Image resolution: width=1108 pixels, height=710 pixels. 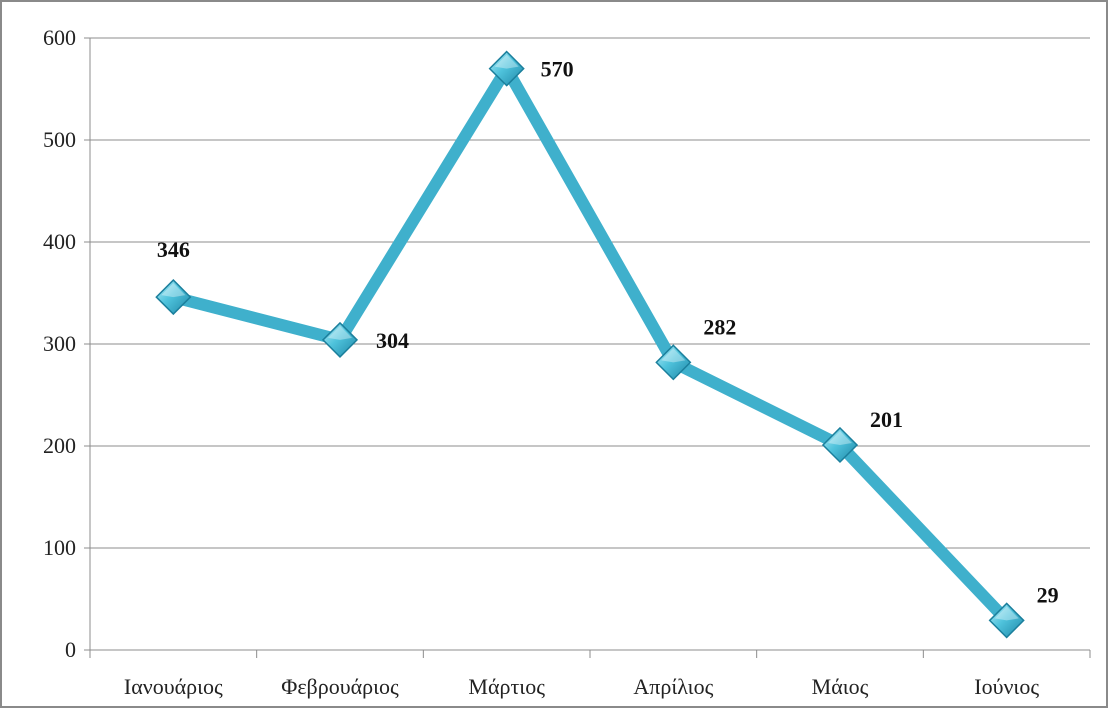 What do you see at coordinates (557, 69) in the screenshot?
I see `data-label: 570` at bounding box center [557, 69].